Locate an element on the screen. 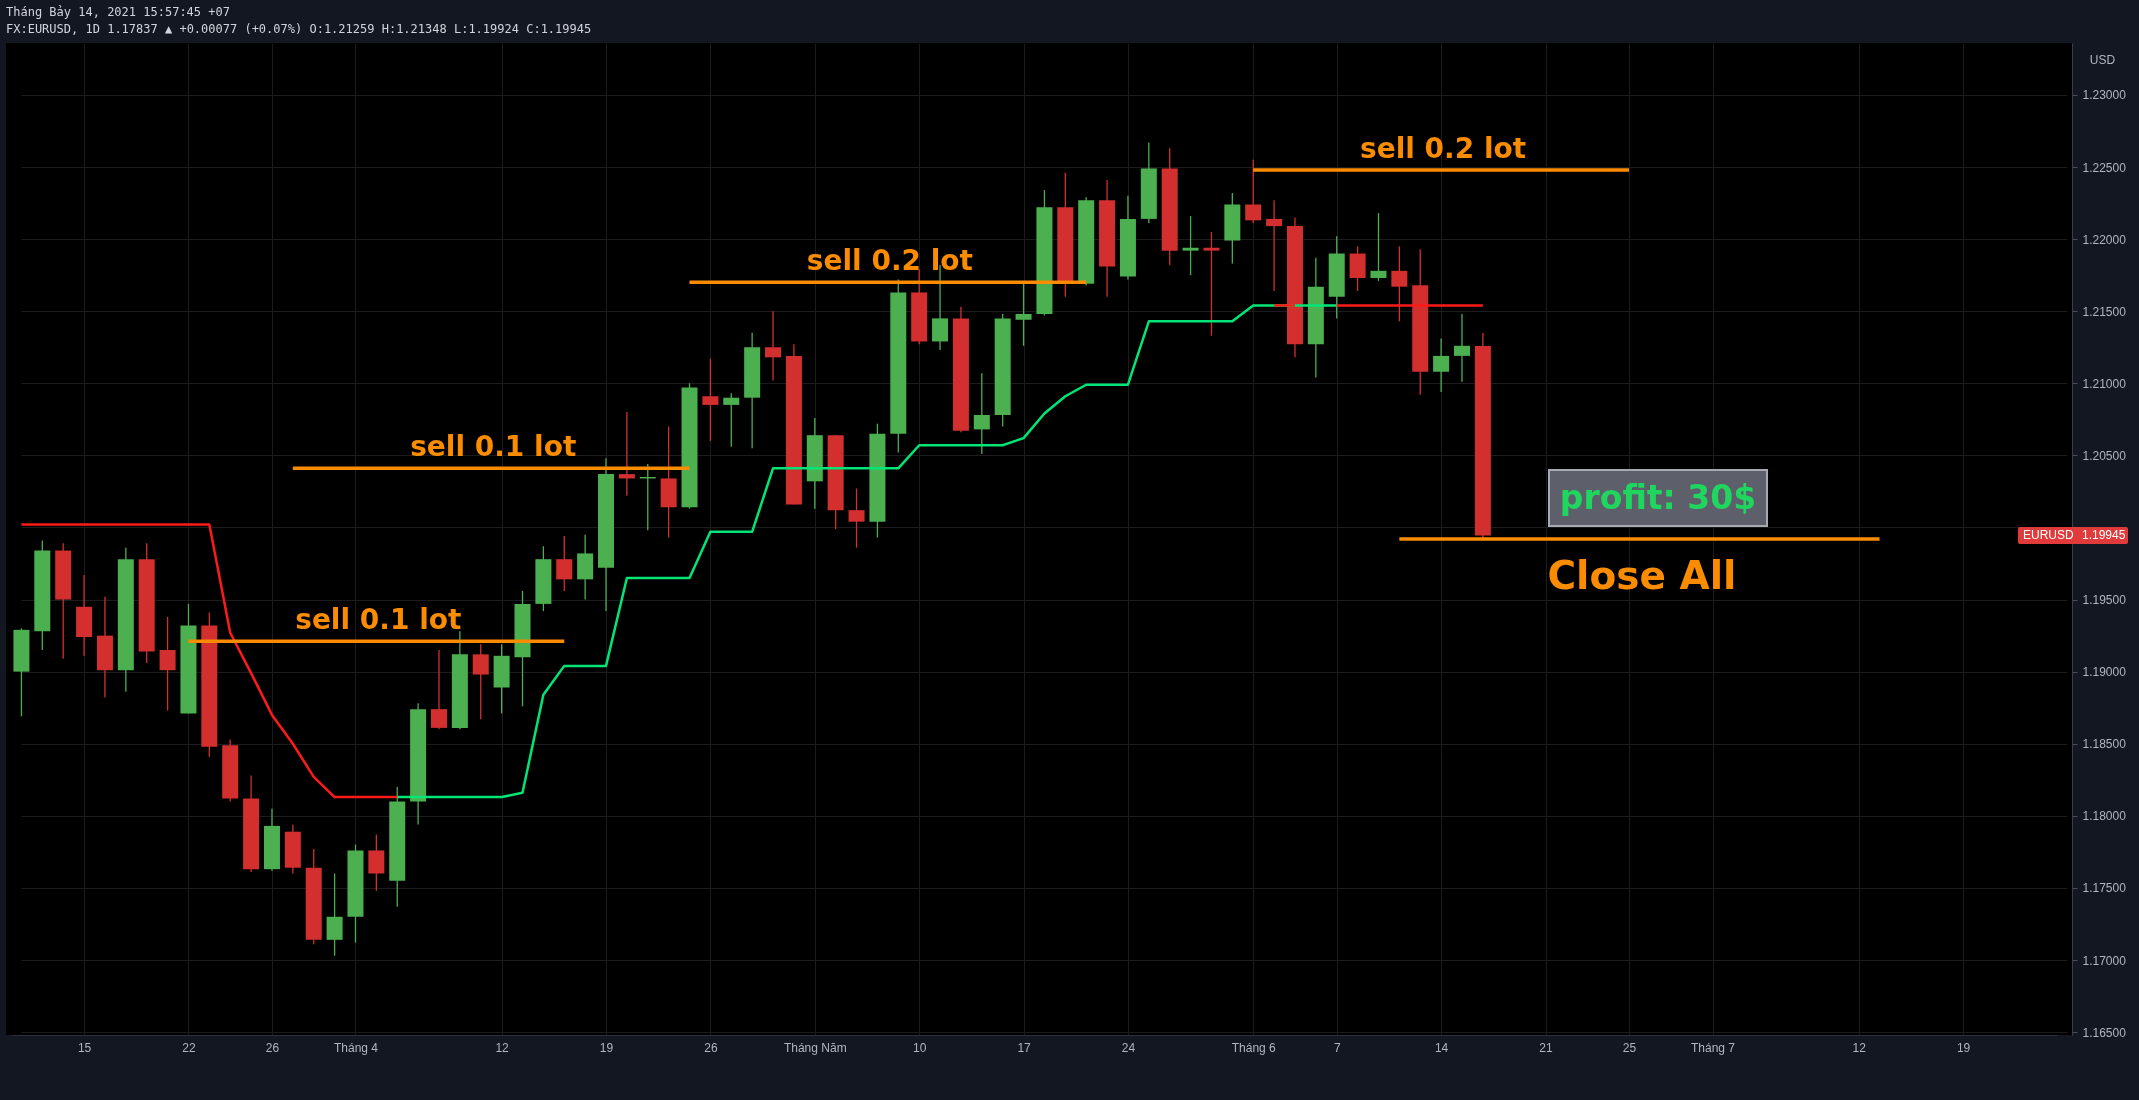 Image resolution: width=2139 pixels, height=1100 pixels. y-tick-label: 1.20500 is located at coordinates (2104, 455).